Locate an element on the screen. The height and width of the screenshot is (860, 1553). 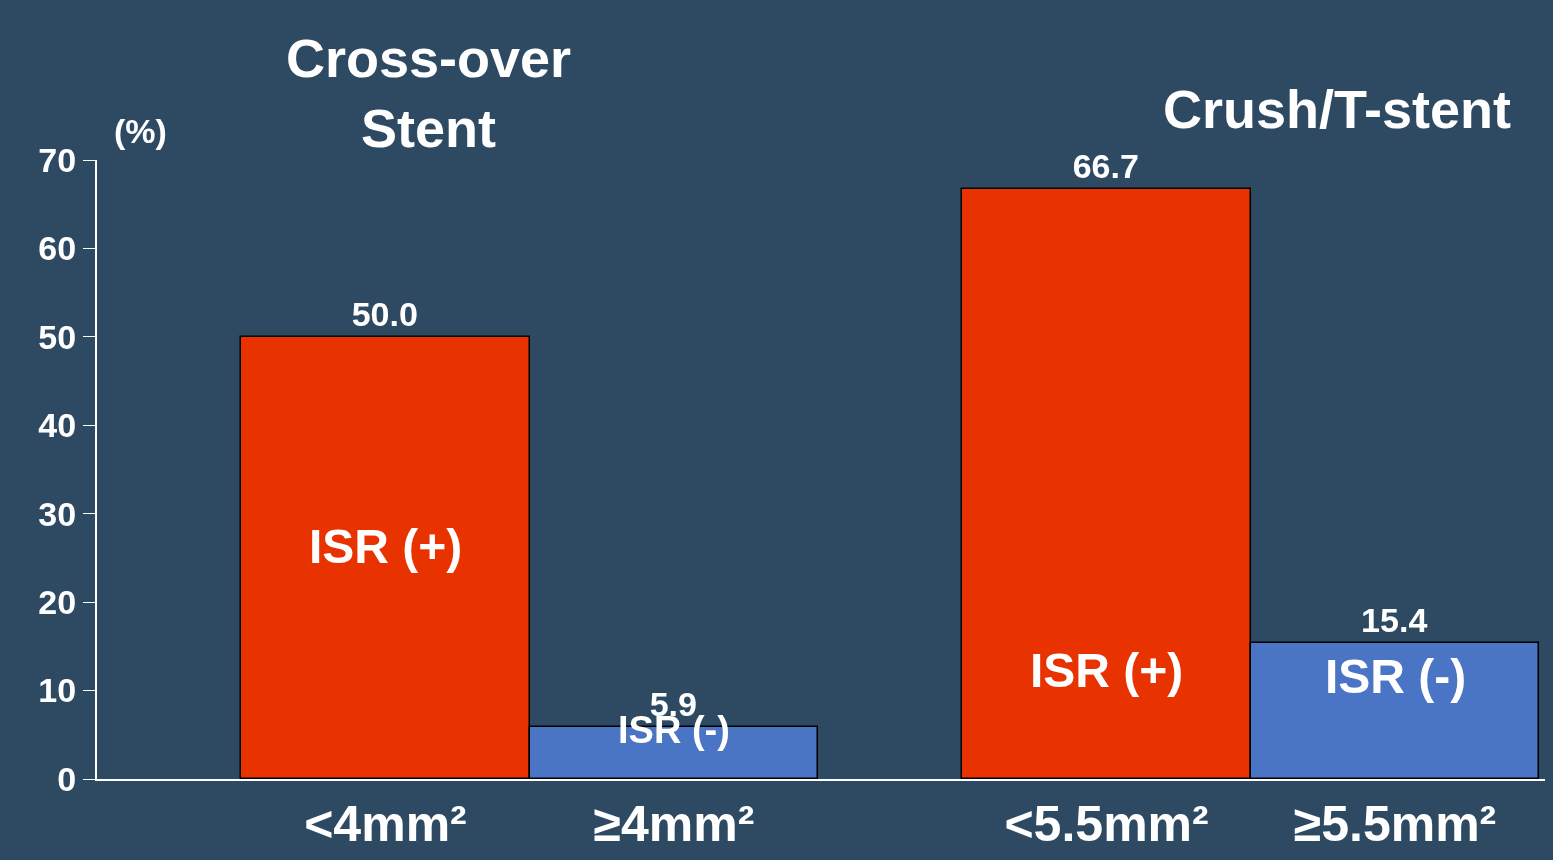
data-label: 15.4 is located at coordinates (1394, 620).